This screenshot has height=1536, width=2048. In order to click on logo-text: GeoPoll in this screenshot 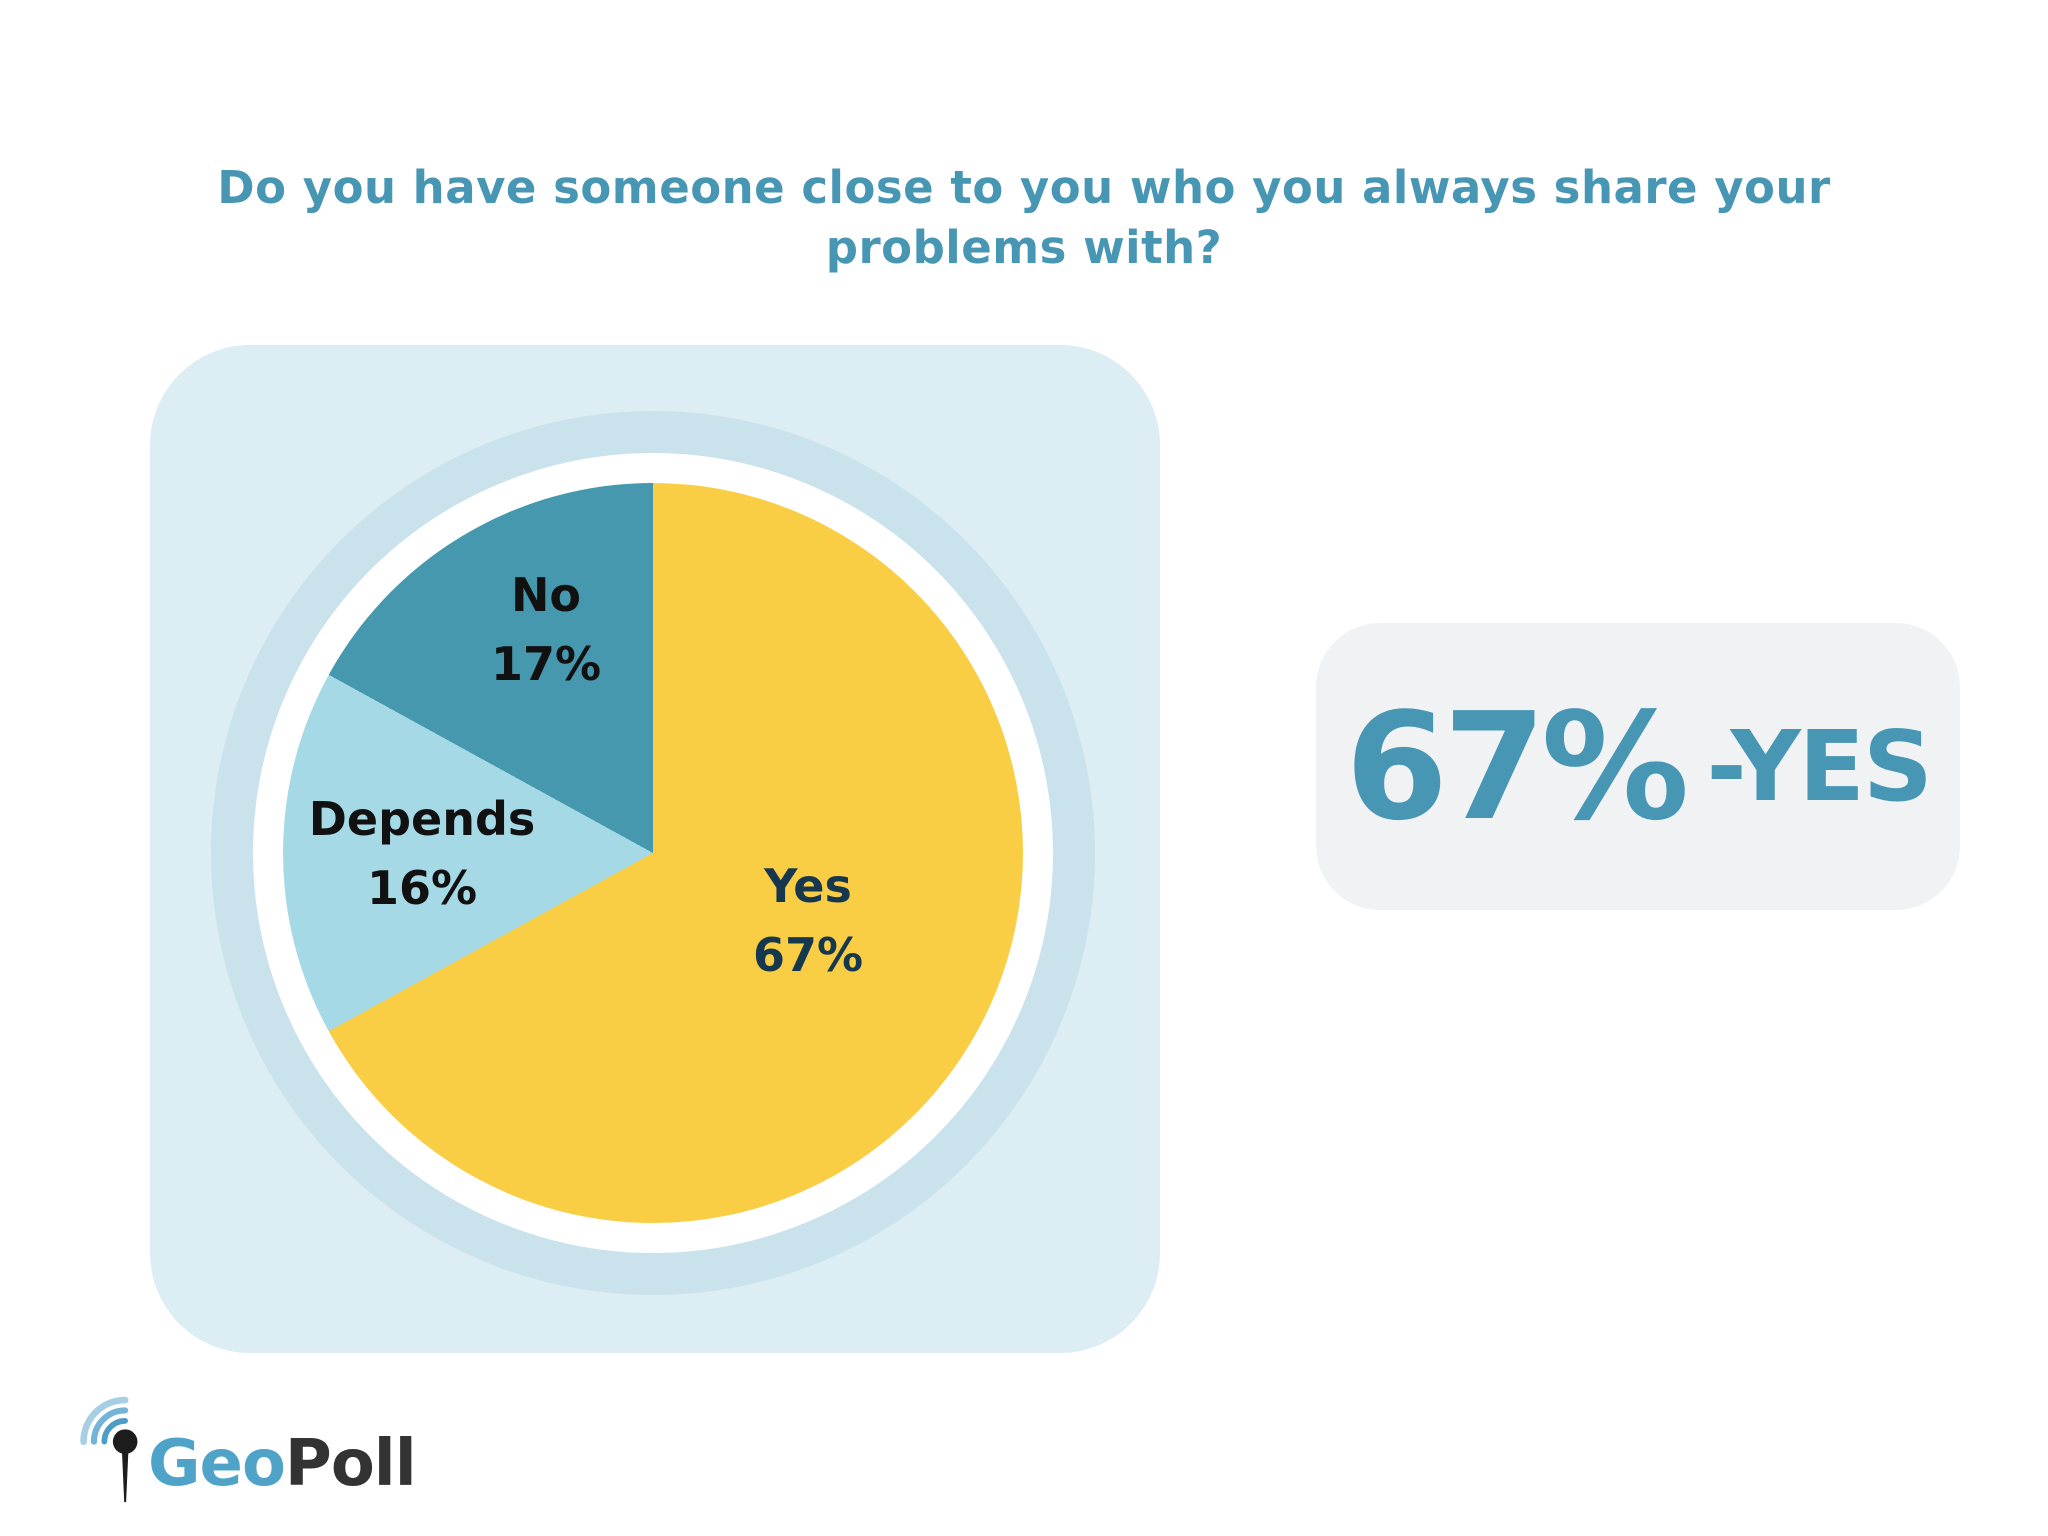, I will do `click(282, 1464)`.